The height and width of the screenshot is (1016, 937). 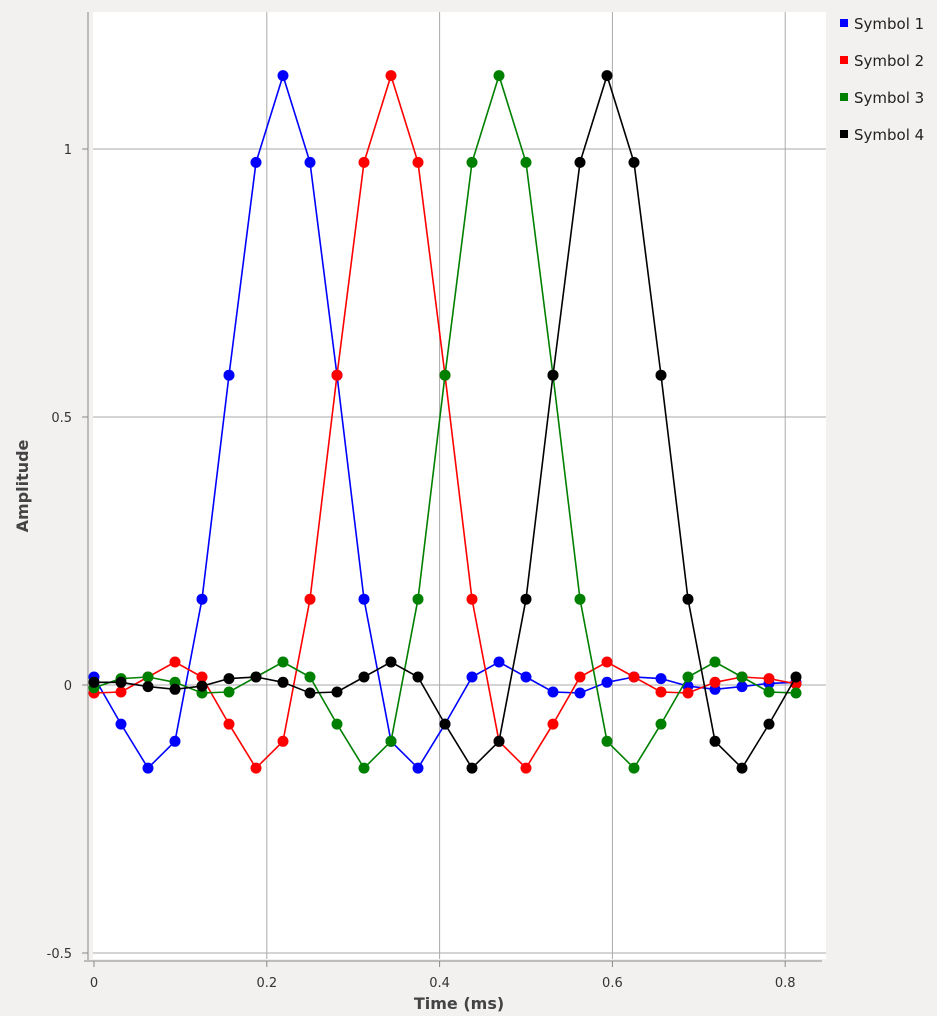 What do you see at coordinates (882, 79) in the screenshot?
I see `legend: Symbol 1 Symbol 2 Symbol 3 Symbol 4` at bounding box center [882, 79].